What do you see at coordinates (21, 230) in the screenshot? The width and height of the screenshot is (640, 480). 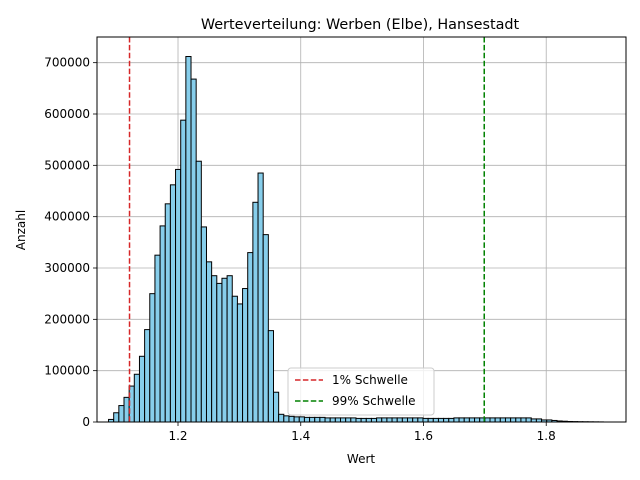 I see `y-axis-label: Anzahl` at bounding box center [21, 230].